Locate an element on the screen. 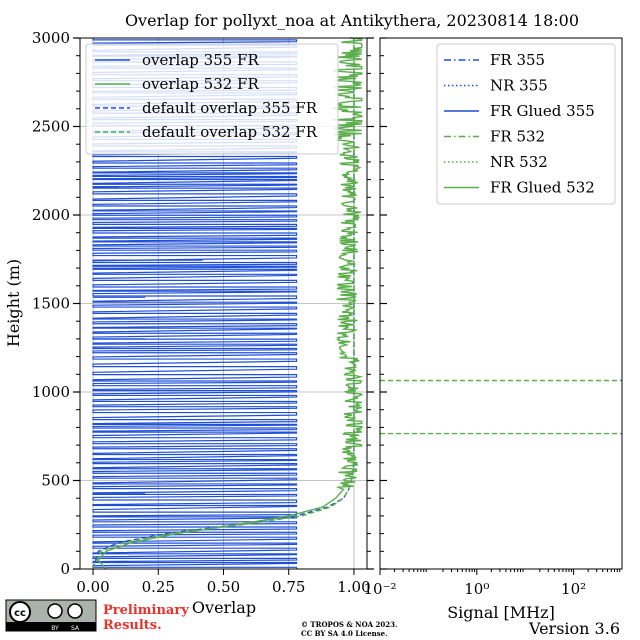  results-label: Results. is located at coordinates (132, 625).